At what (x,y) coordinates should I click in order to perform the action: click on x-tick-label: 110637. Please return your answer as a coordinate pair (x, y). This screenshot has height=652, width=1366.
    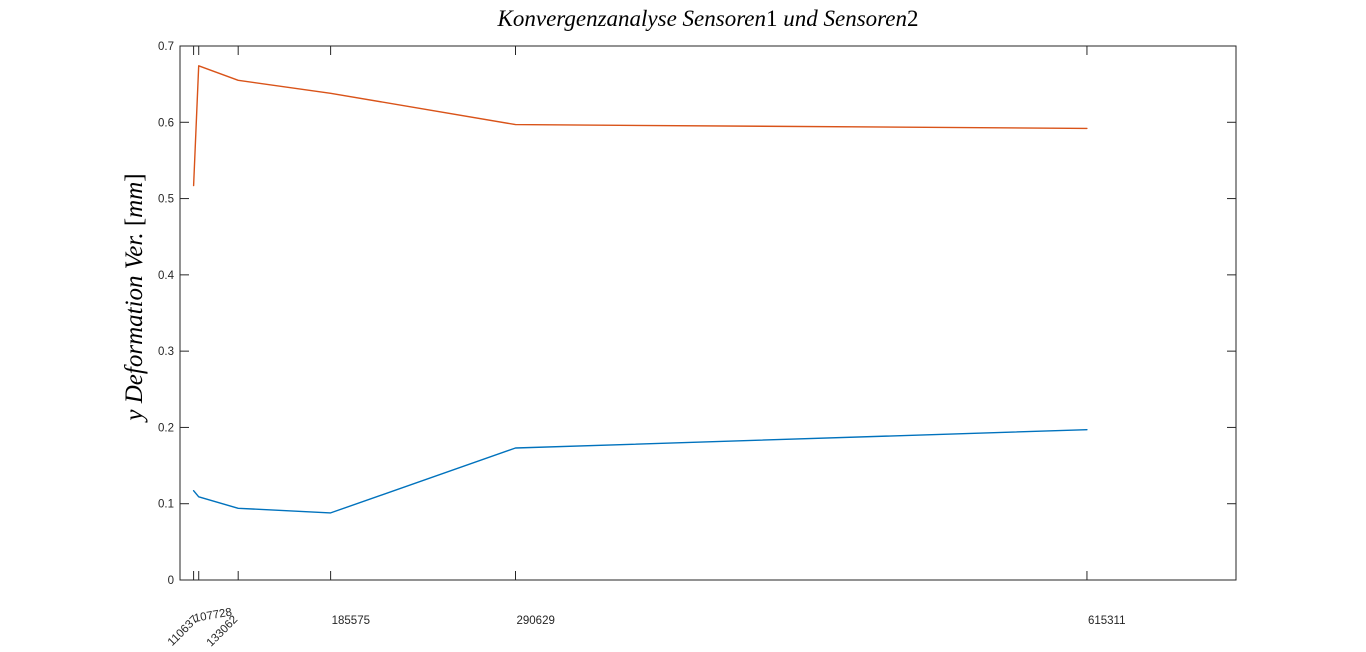
    Looking at the image, I should click on (183, 631).